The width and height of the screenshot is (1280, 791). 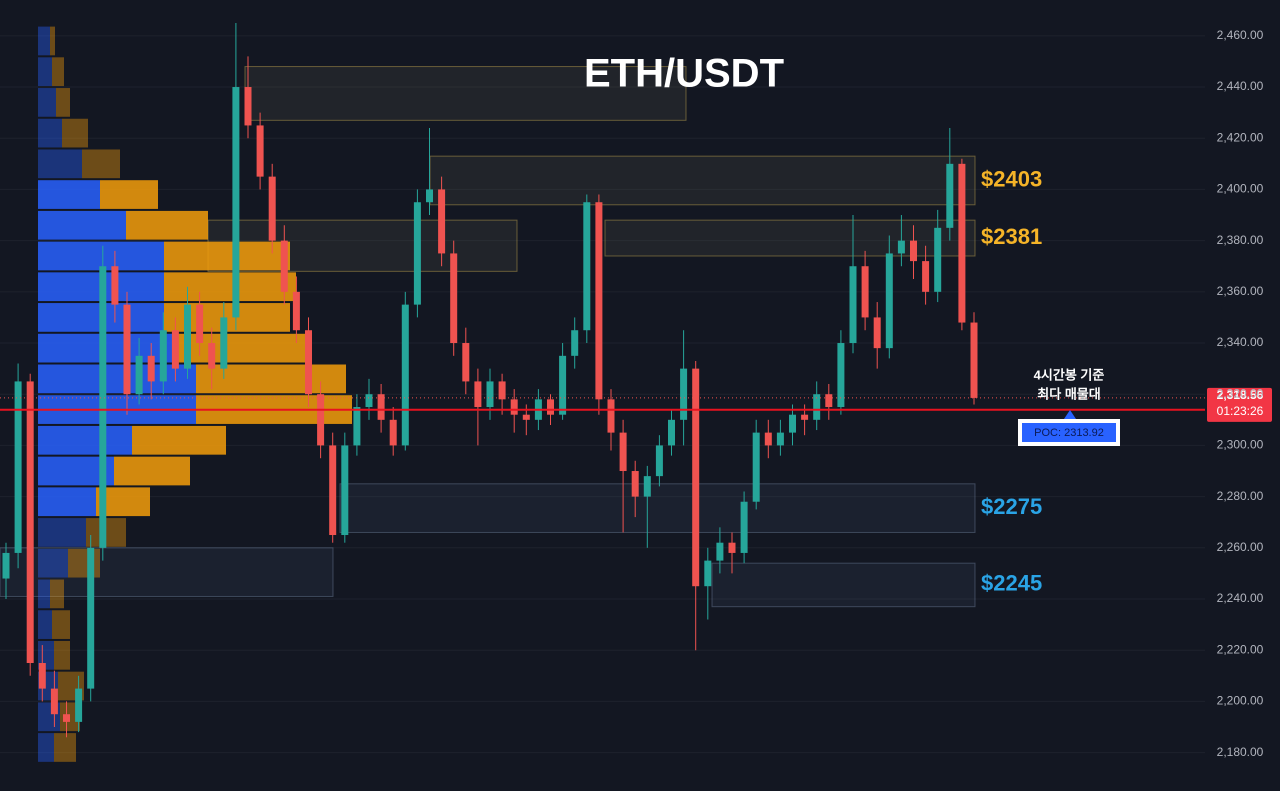 What do you see at coordinates (1240, 598) in the screenshot?
I see `y-tick-label: 2,240.00` at bounding box center [1240, 598].